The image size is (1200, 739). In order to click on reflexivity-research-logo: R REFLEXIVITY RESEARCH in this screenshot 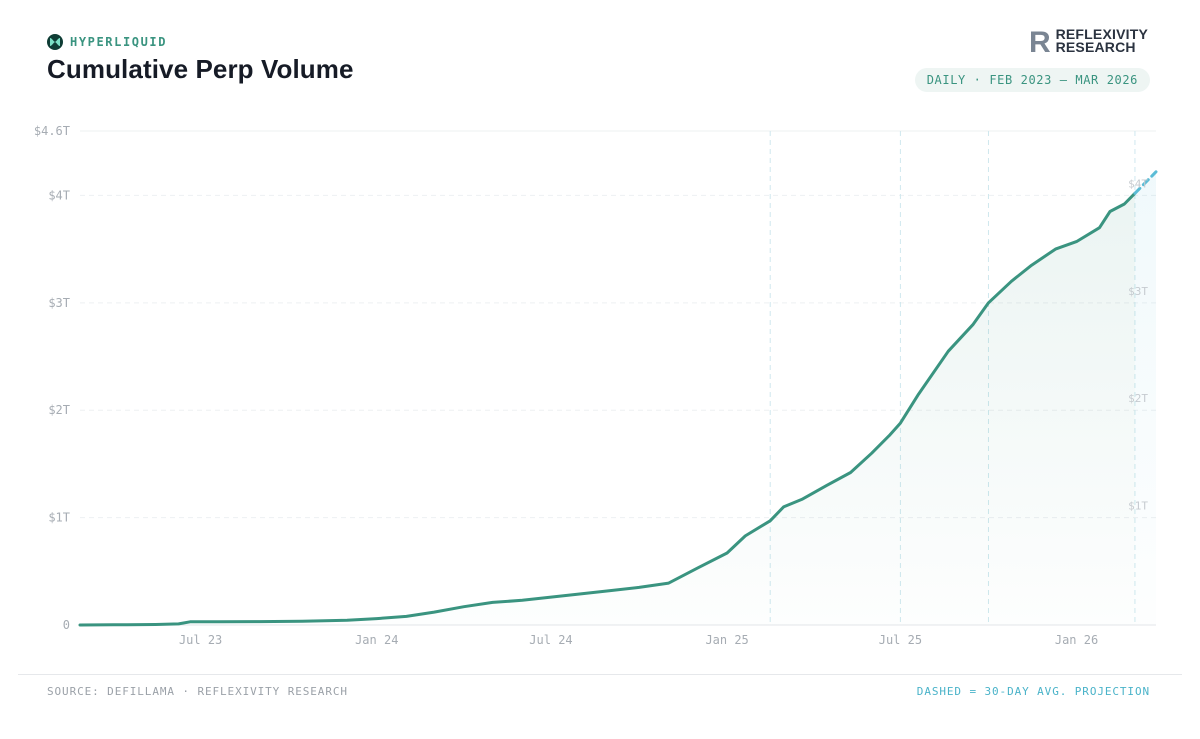, I will do `click(1088, 41)`.